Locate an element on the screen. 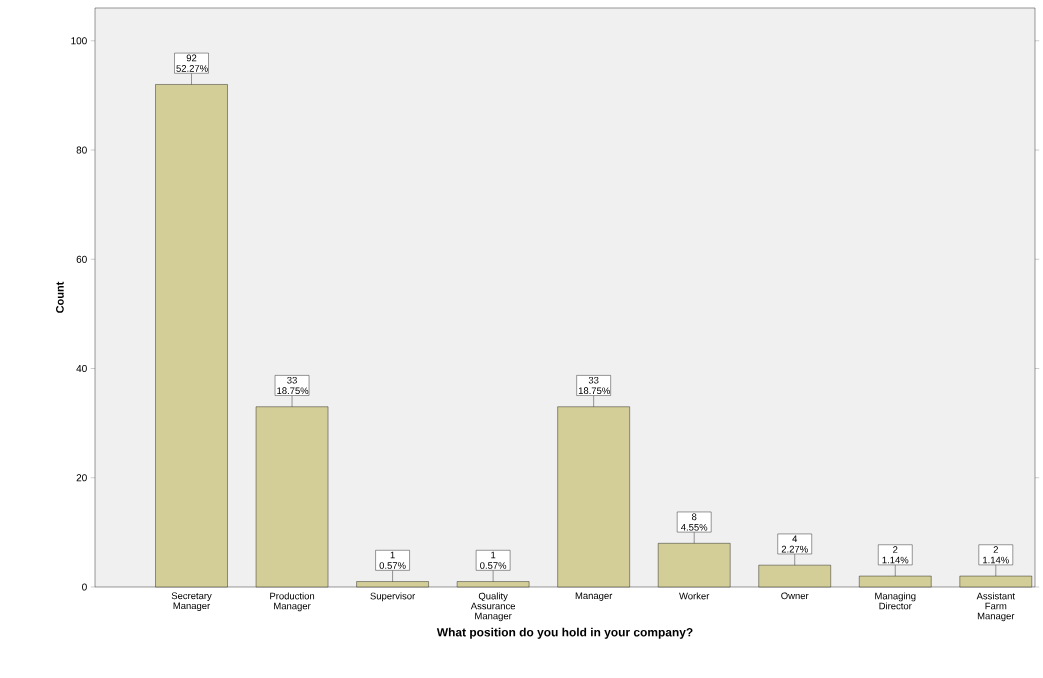 The image size is (1043, 678). x-tick-label: Assistant Farm Manager is located at coordinates (995, 607).